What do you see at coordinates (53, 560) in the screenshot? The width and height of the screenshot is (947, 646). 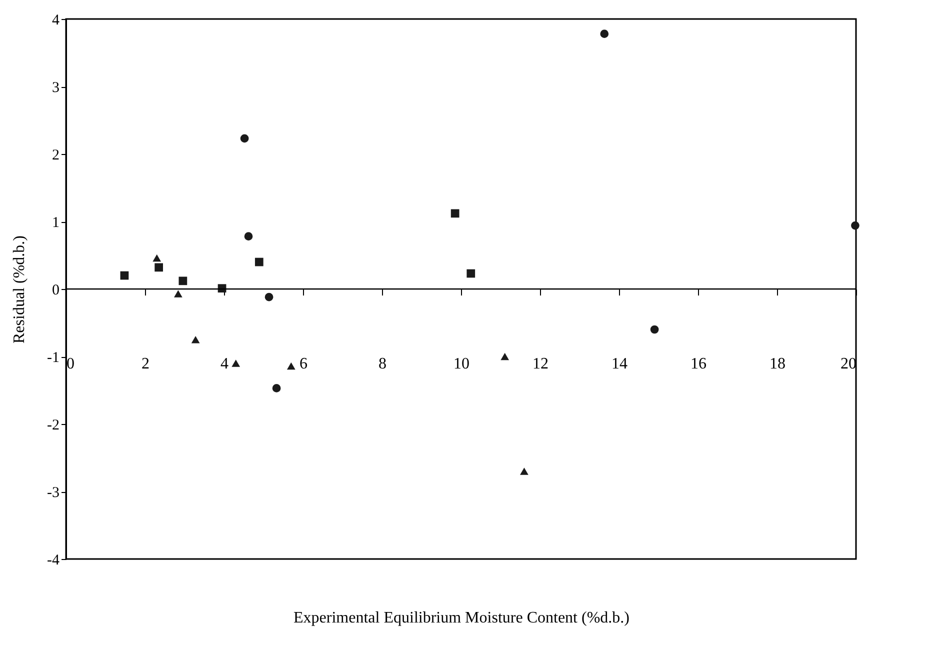 I see `y-tick-label: -4` at bounding box center [53, 560].